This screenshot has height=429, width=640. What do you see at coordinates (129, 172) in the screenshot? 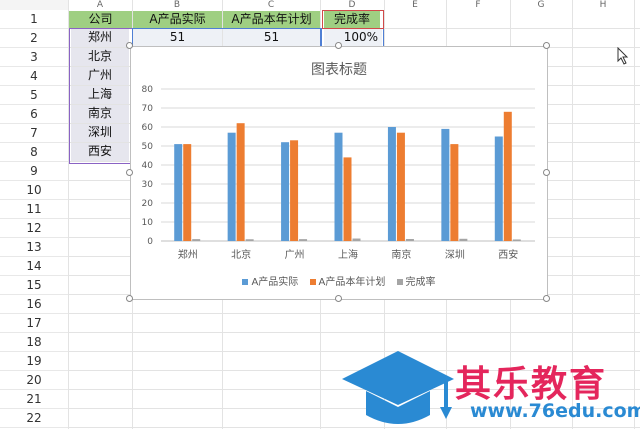
I see `resize-handle-w` at bounding box center [129, 172].